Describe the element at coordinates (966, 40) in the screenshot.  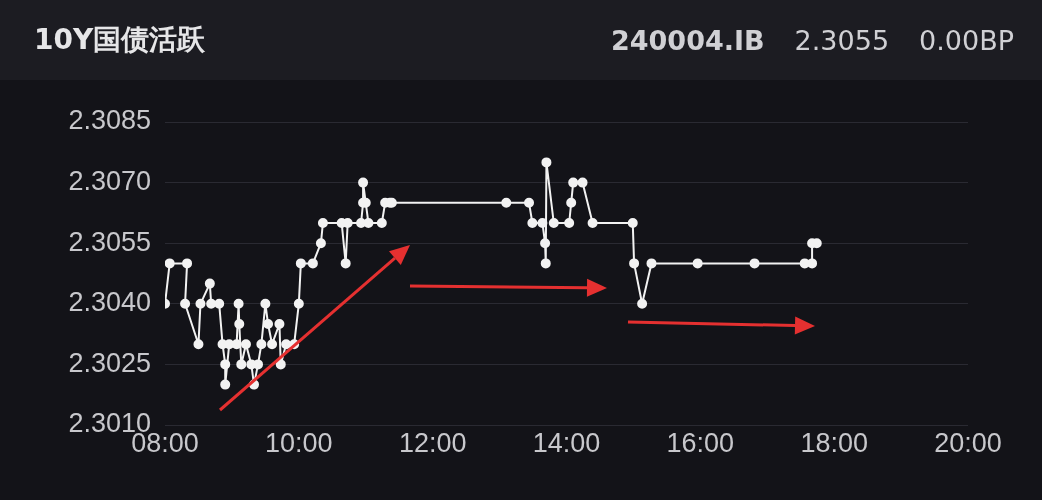
I see `text: 0.00BP` at that location.